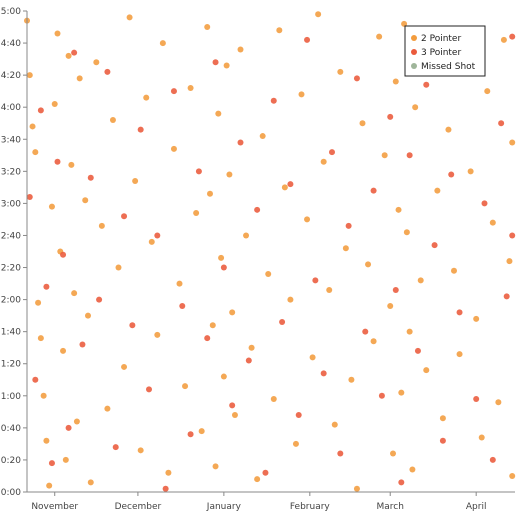 This screenshot has width=518, height=519. Describe the element at coordinates (414, 38) in the screenshot. I see `legend-swatch` at that location.